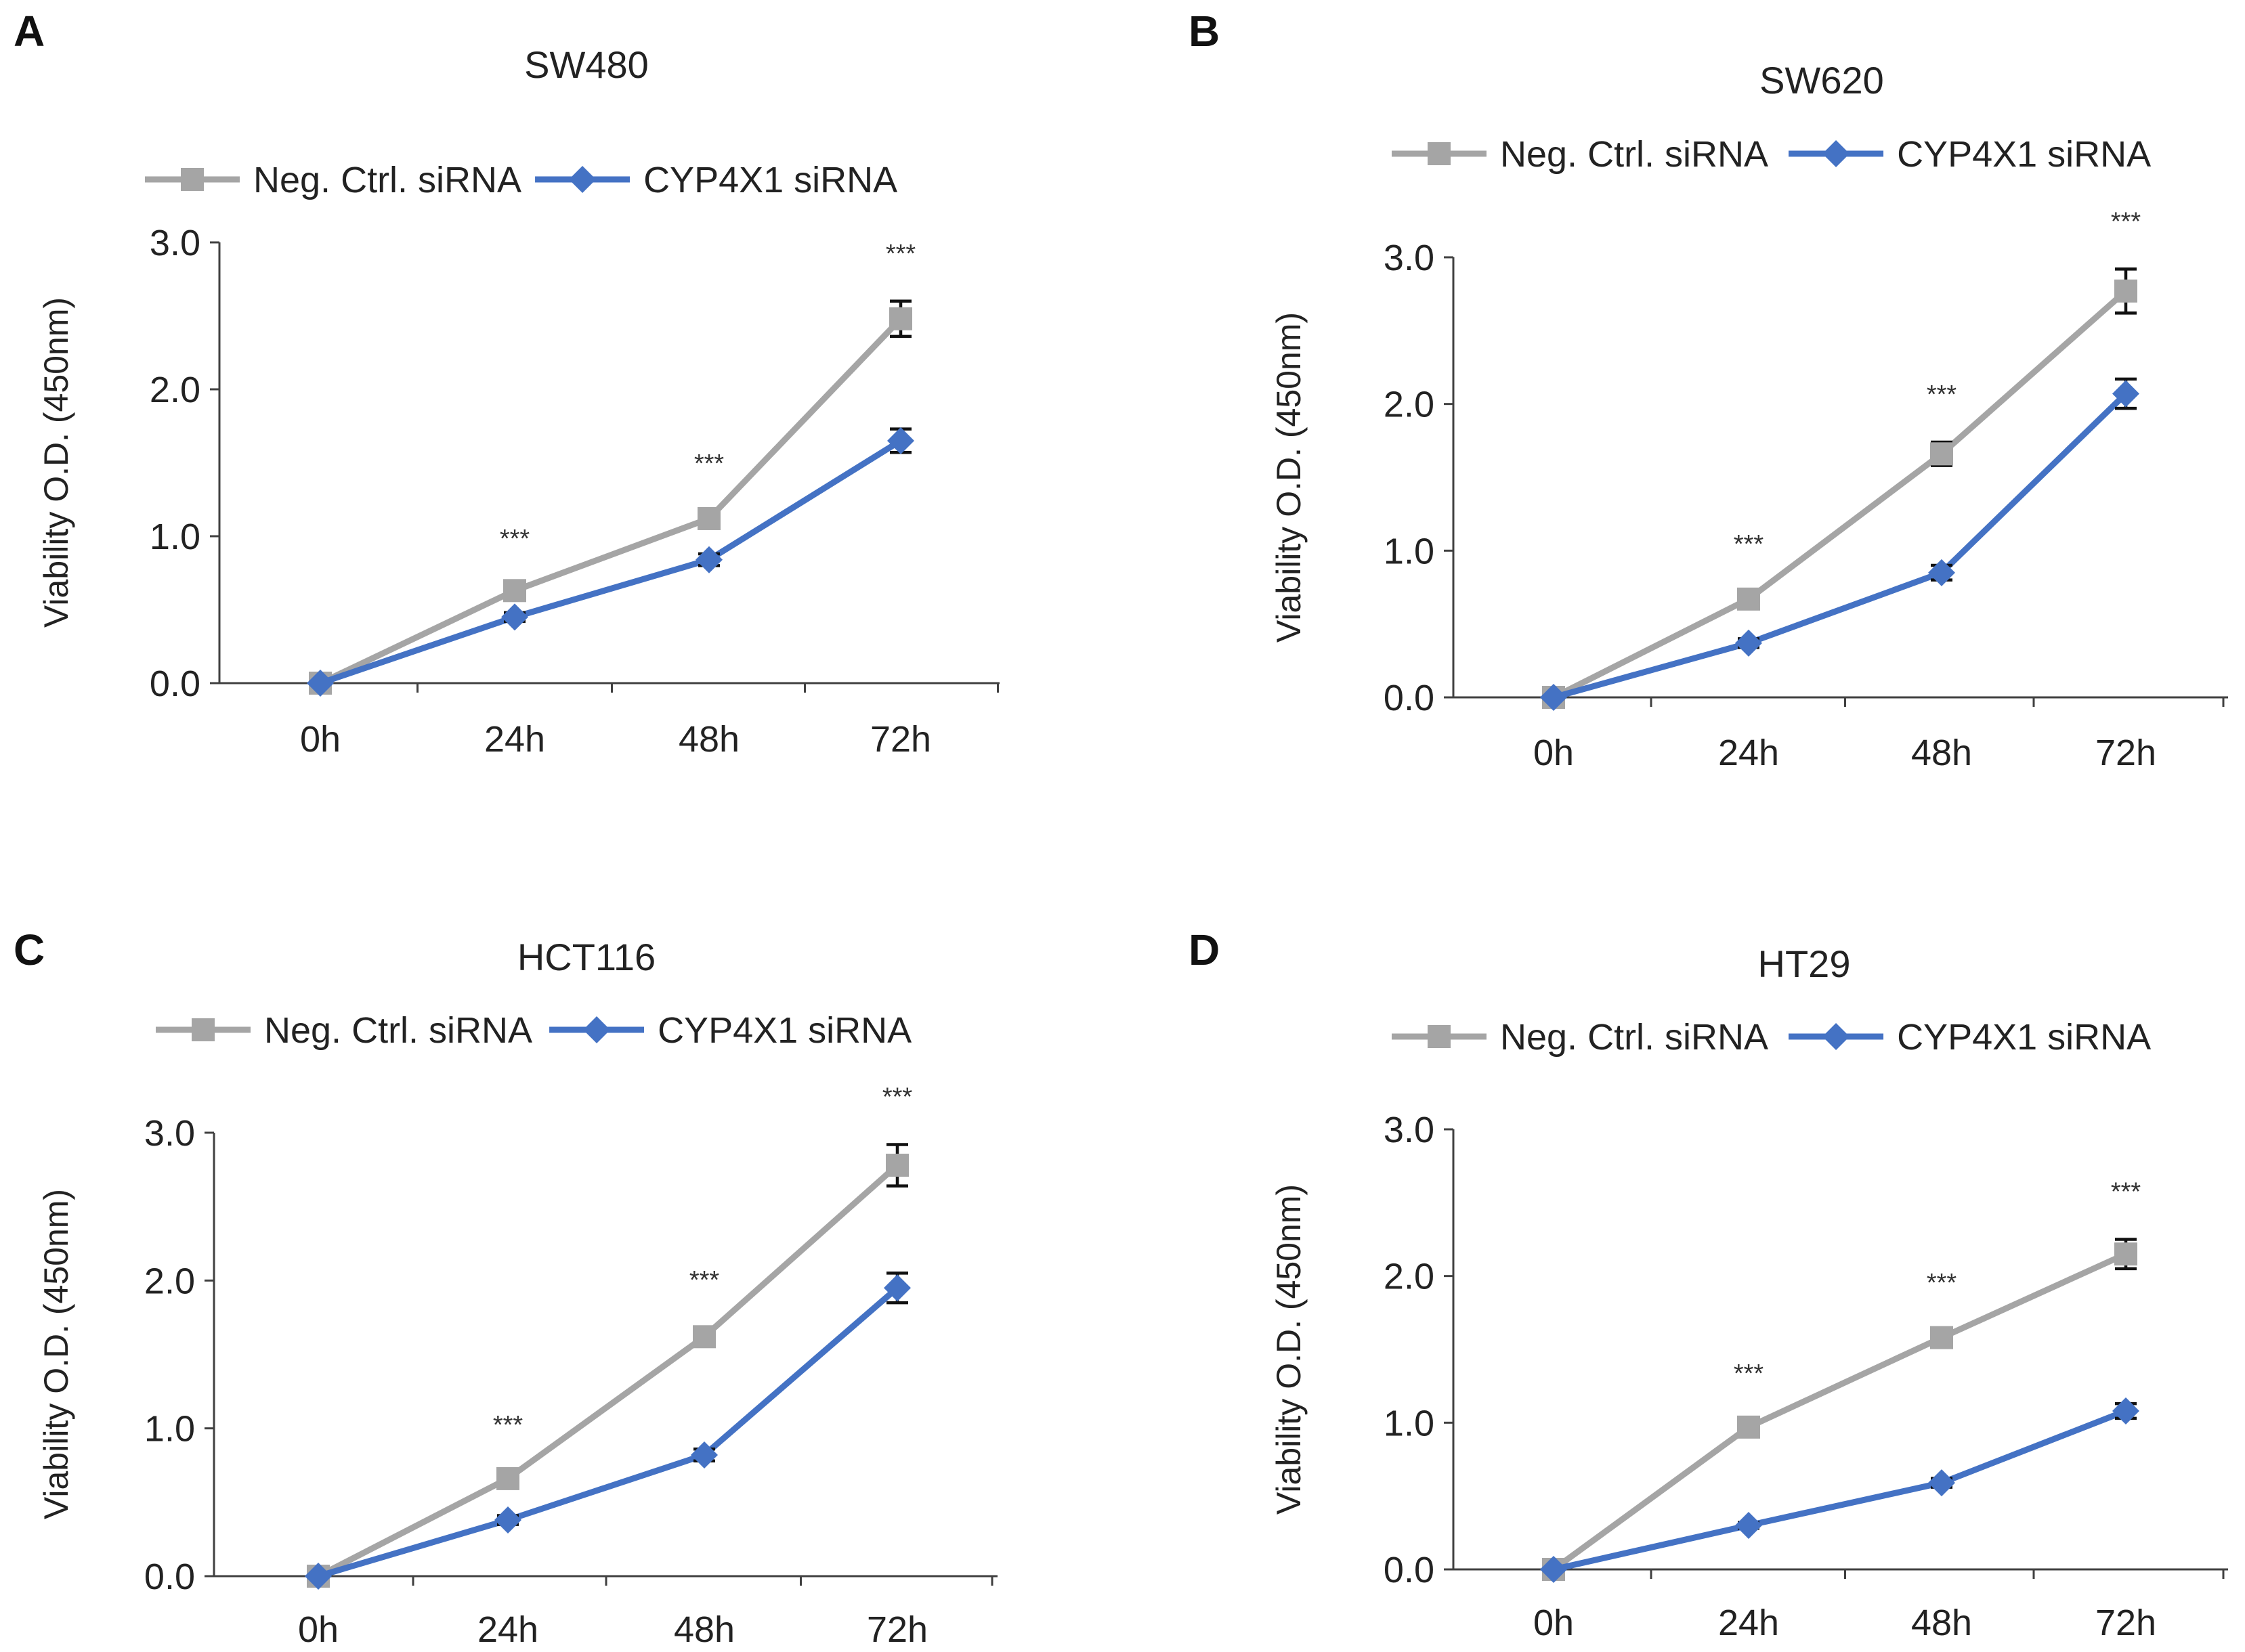 The width and height of the screenshot is (2245, 1652). I want to click on panel-letter: B, so click(1204, 32).